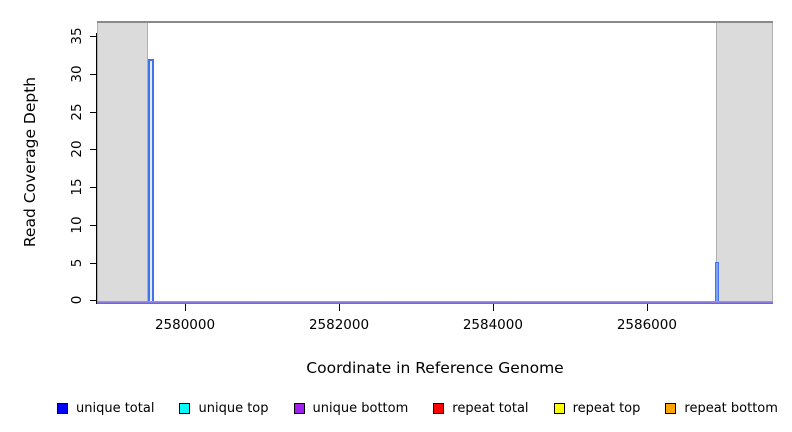 This screenshot has height=432, width=792. I want to click on x-axis-title: Coordinate in Reference Genome, so click(435, 368).